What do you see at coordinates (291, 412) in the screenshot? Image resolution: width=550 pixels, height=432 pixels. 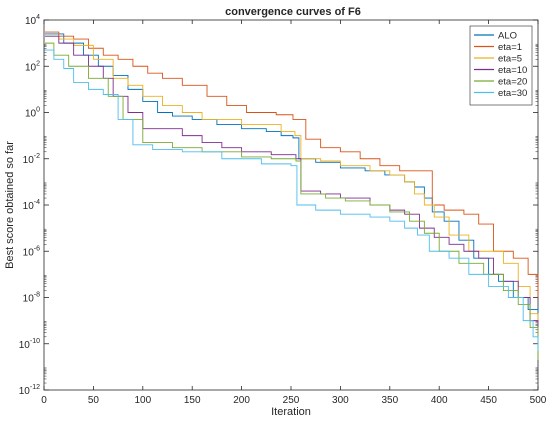 I see `x-axis-label: Iteration` at bounding box center [291, 412].